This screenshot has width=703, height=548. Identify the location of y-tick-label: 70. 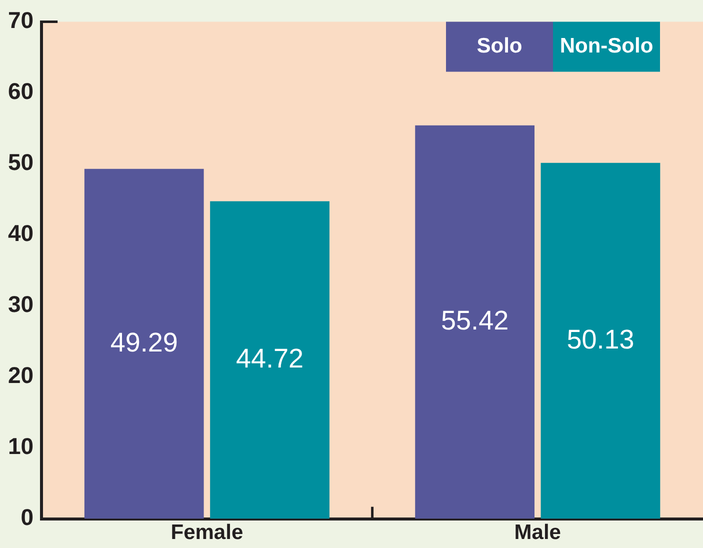
(21, 20).